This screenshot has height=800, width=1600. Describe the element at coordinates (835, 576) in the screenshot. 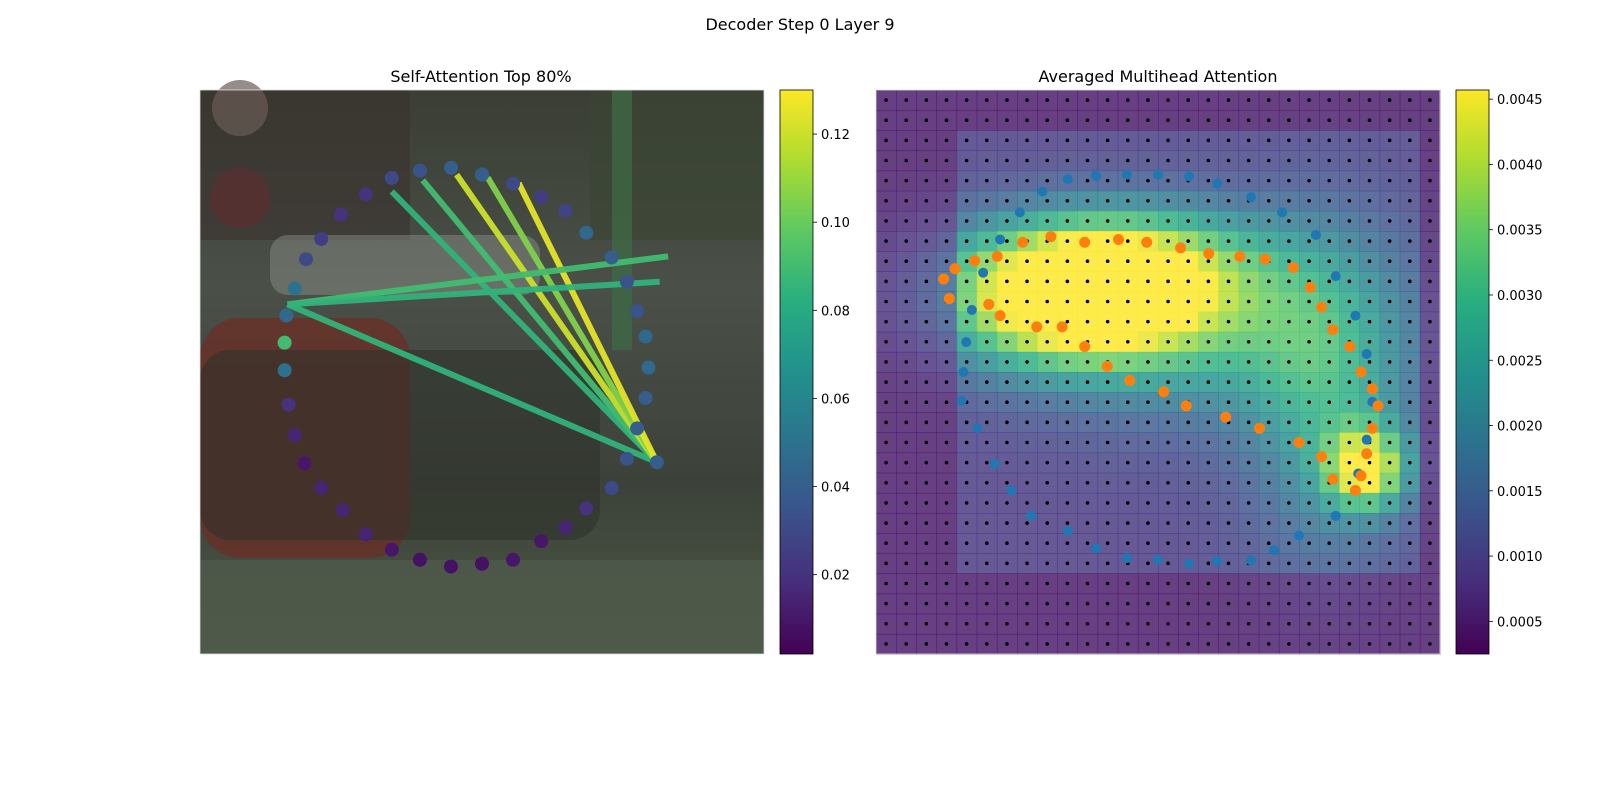

I see `left-colorbar-tick-label: 0.02` at that location.